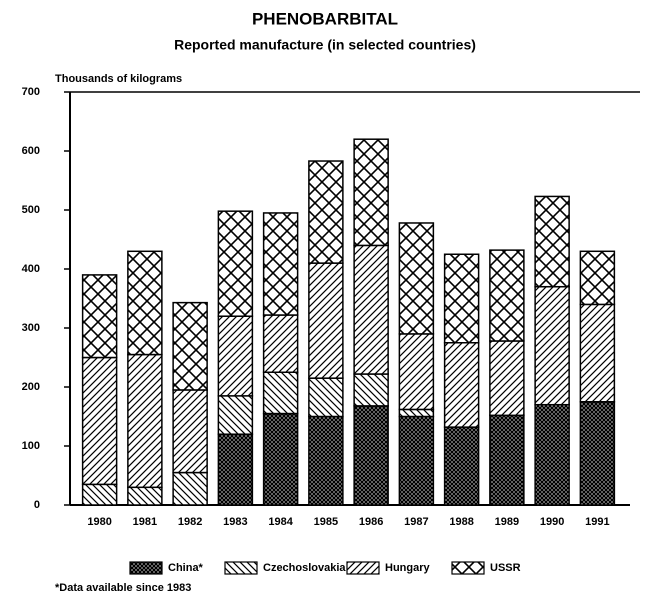  What do you see at coordinates (416, 522) in the screenshot?
I see `x-tick-label: 1987` at bounding box center [416, 522].